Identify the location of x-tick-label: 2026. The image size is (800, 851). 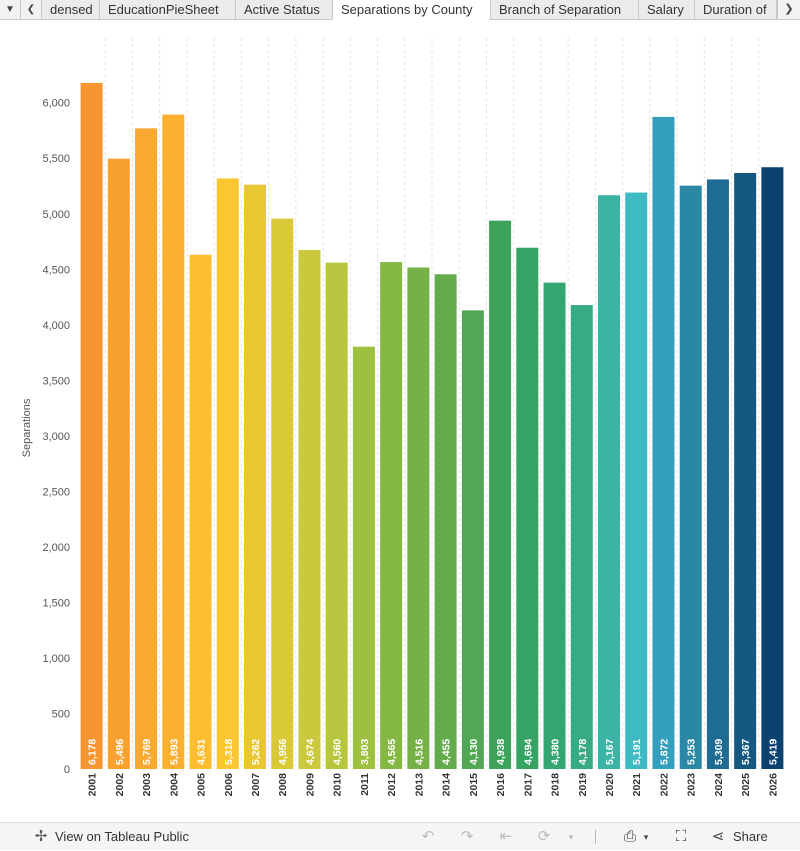
(773, 785).